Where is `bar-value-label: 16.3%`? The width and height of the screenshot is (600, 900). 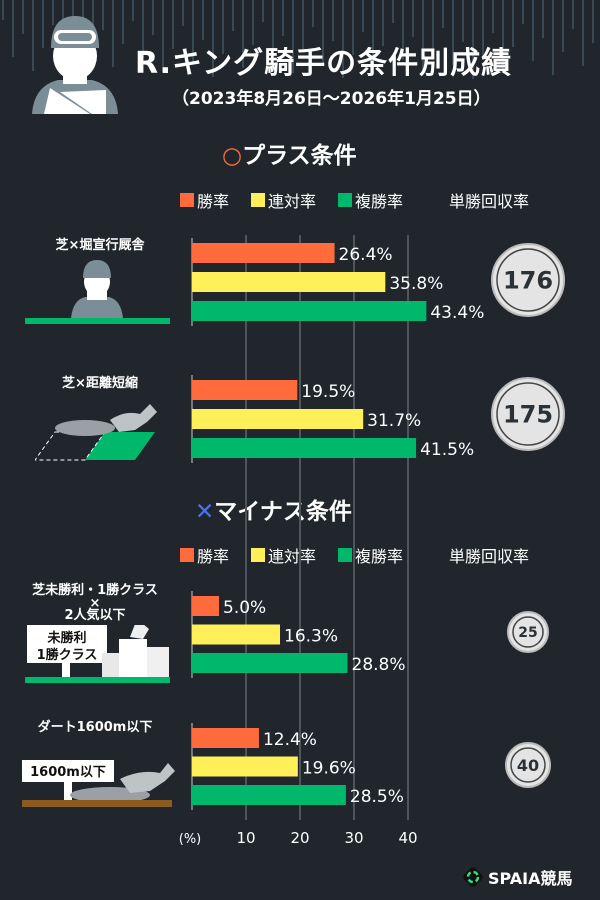 bar-value-label: 16.3% is located at coordinates (311, 637).